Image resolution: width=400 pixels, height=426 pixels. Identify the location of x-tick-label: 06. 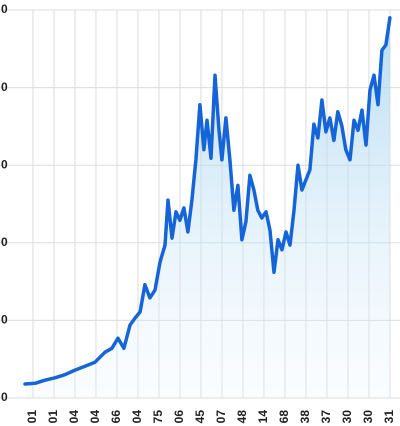
(179, 417).